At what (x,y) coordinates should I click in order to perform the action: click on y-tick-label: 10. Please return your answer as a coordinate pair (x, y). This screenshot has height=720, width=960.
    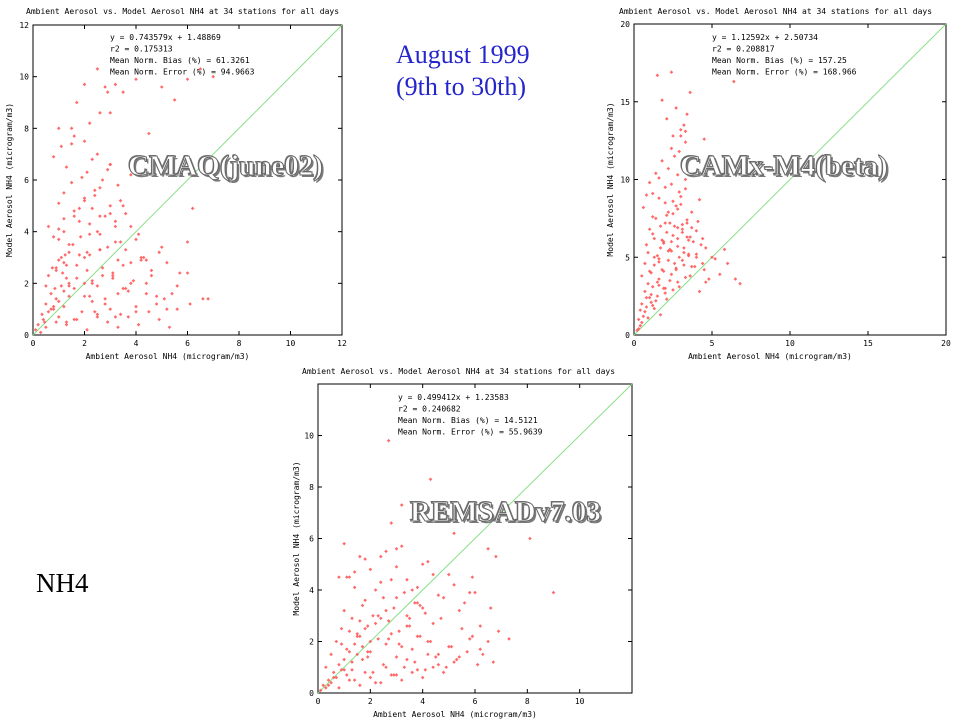
    Looking at the image, I should click on (309, 436).